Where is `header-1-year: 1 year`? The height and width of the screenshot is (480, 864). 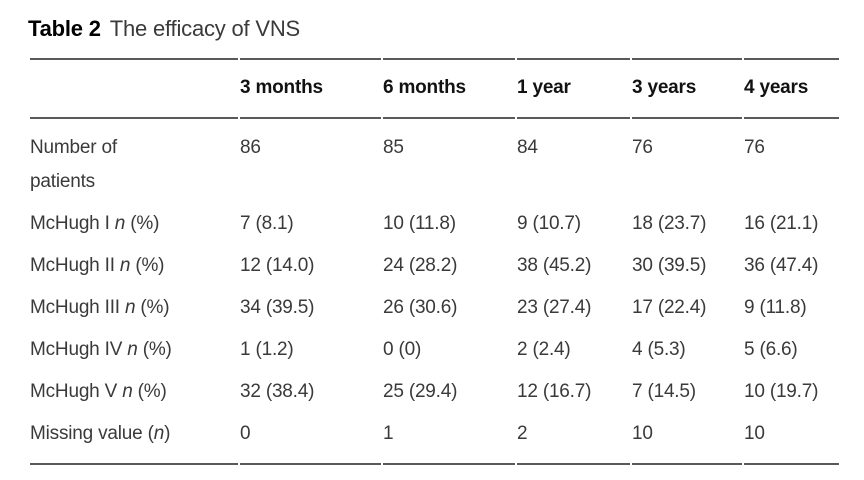
header-1-year: 1 year is located at coordinates (573, 88).